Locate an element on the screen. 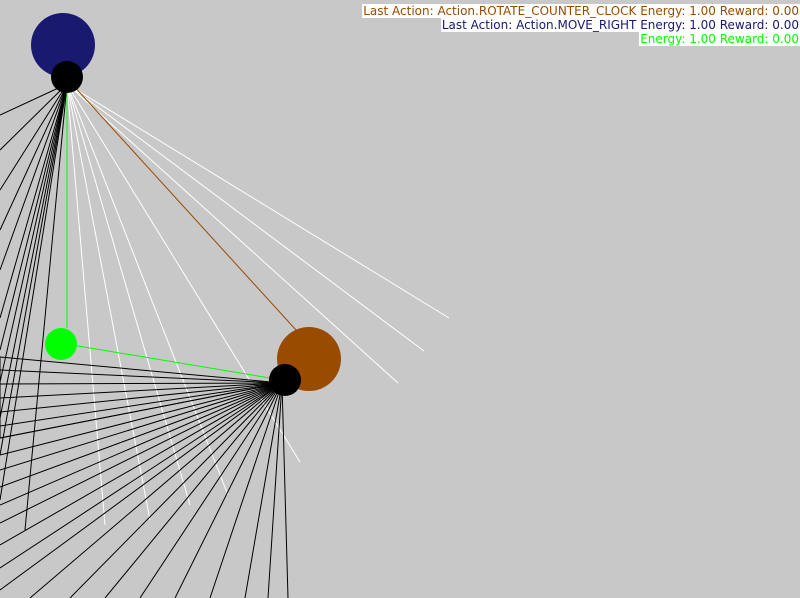 The image size is (800, 598). orange-agent-vision-rays is located at coordinates (144, 477).